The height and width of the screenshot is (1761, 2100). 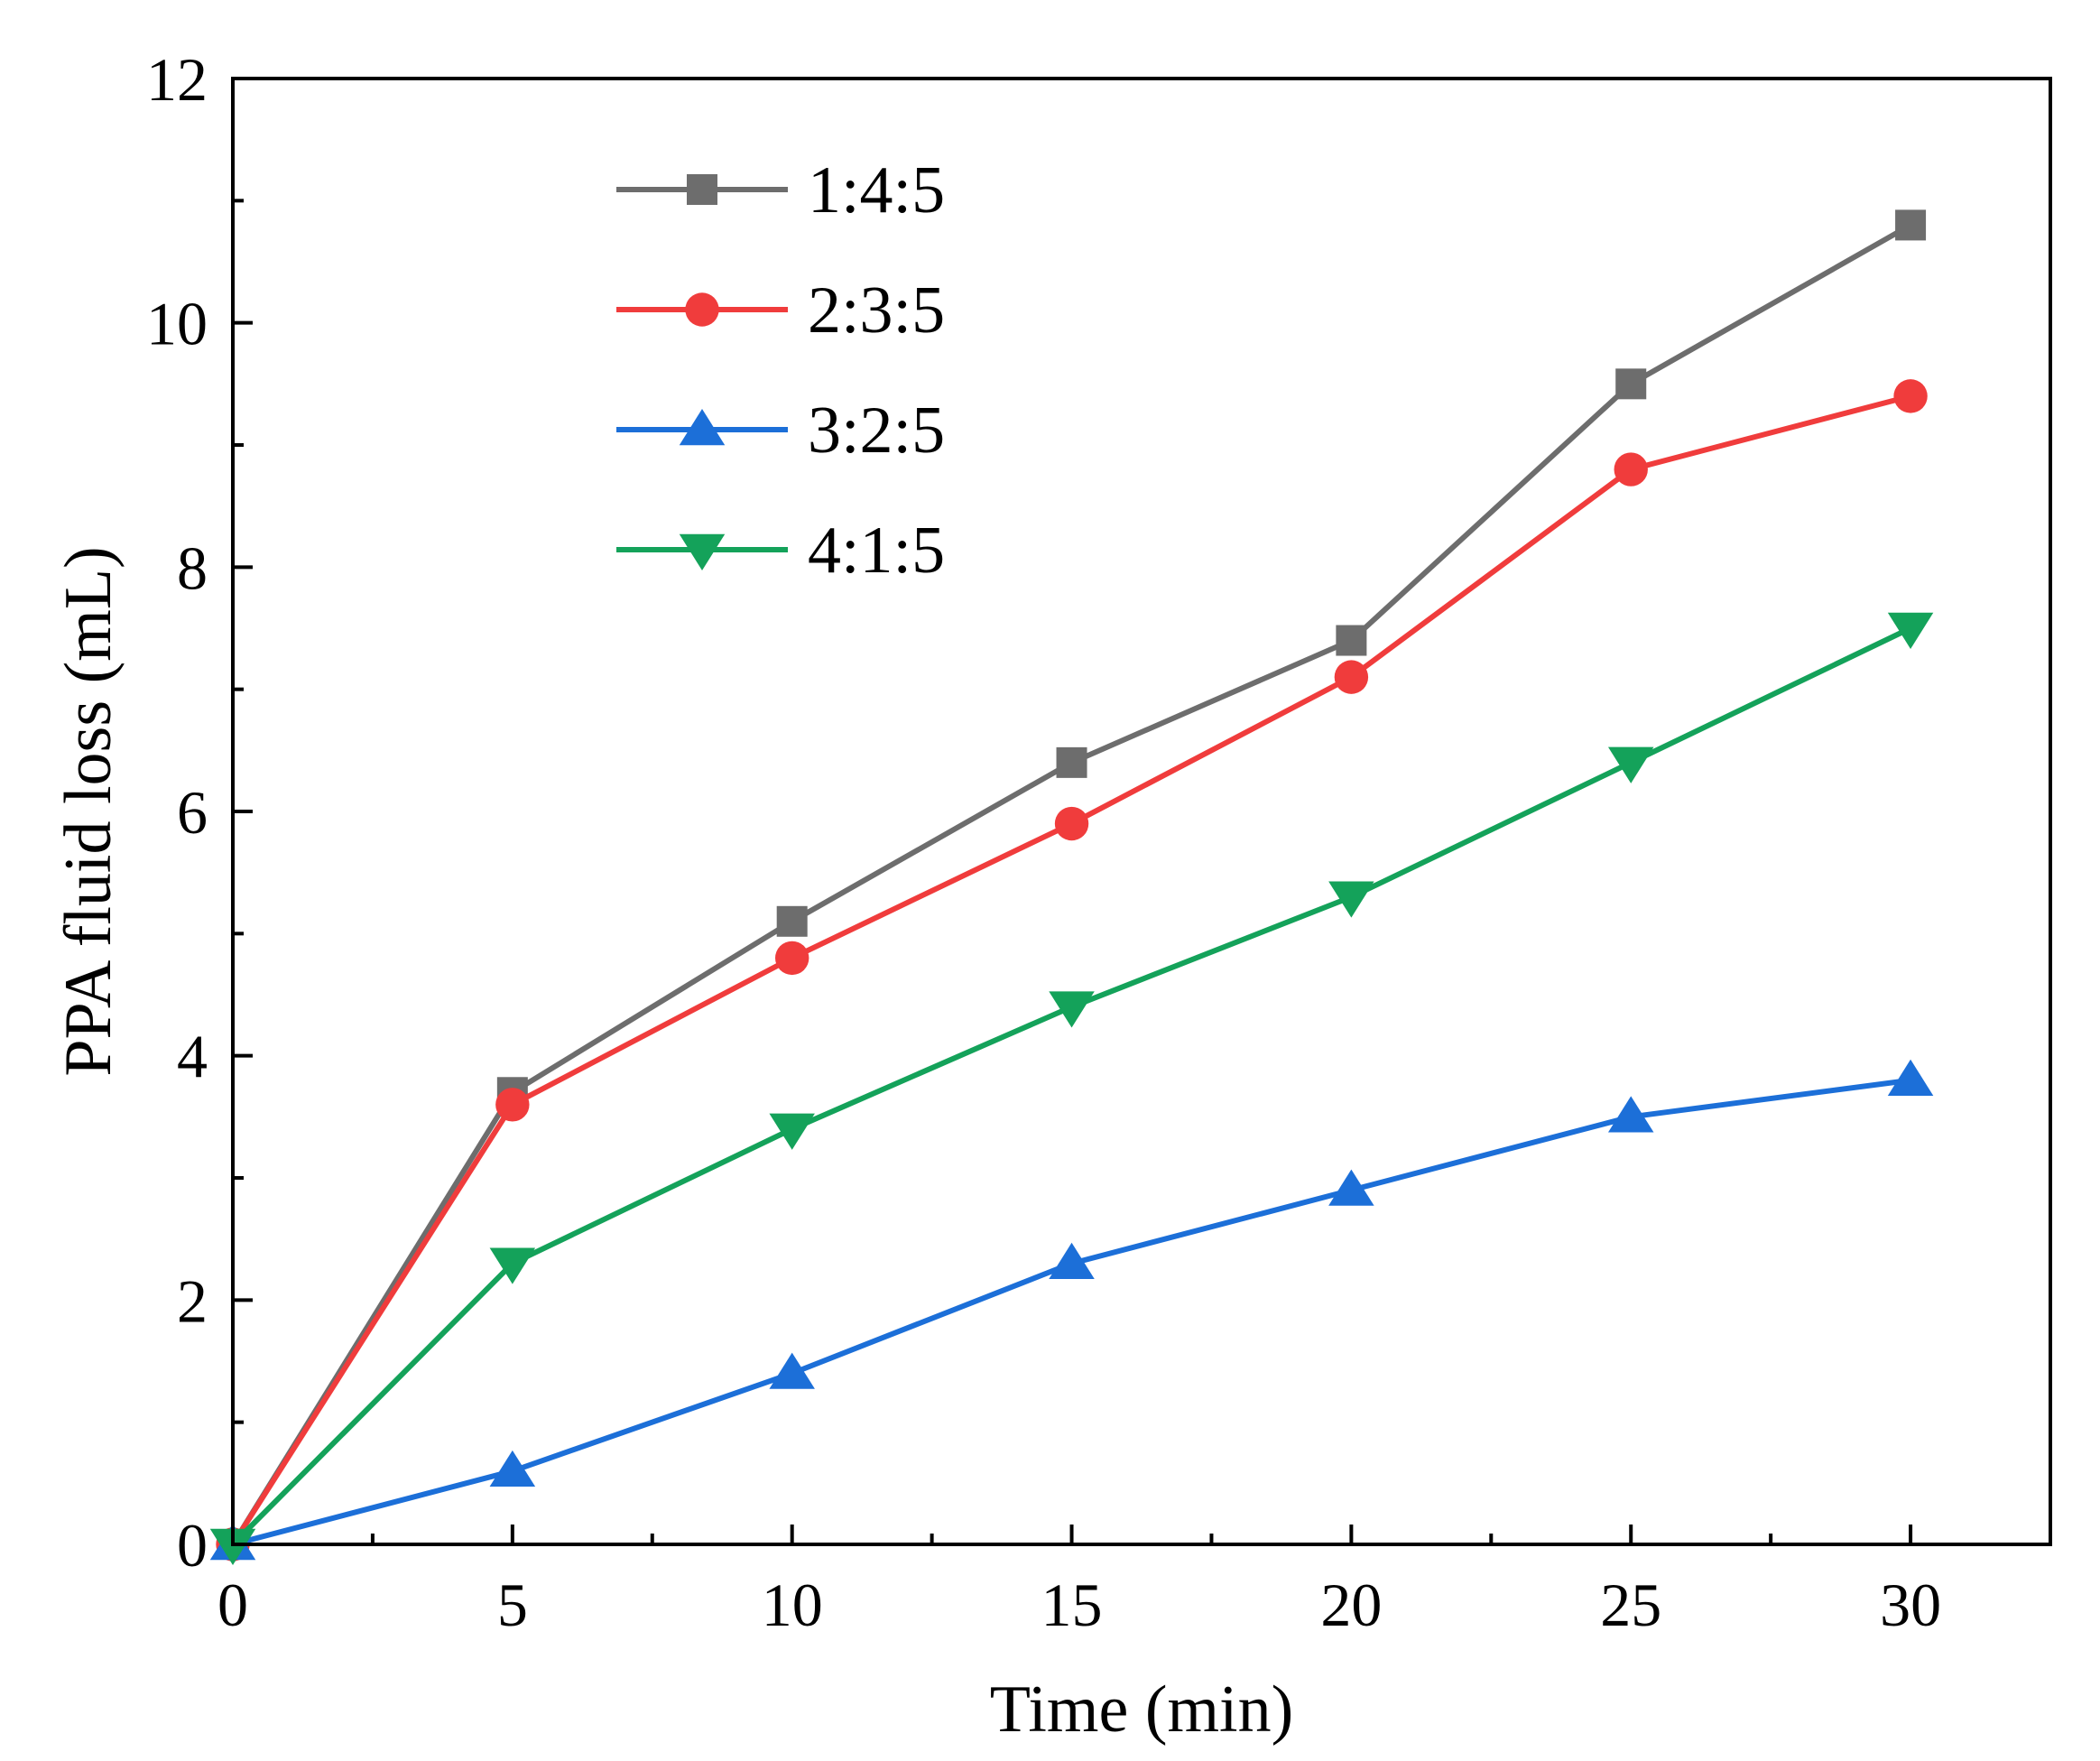 What do you see at coordinates (792, 1605) in the screenshot?
I see `x-tick-label: 10` at bounding box center [792, 1605].